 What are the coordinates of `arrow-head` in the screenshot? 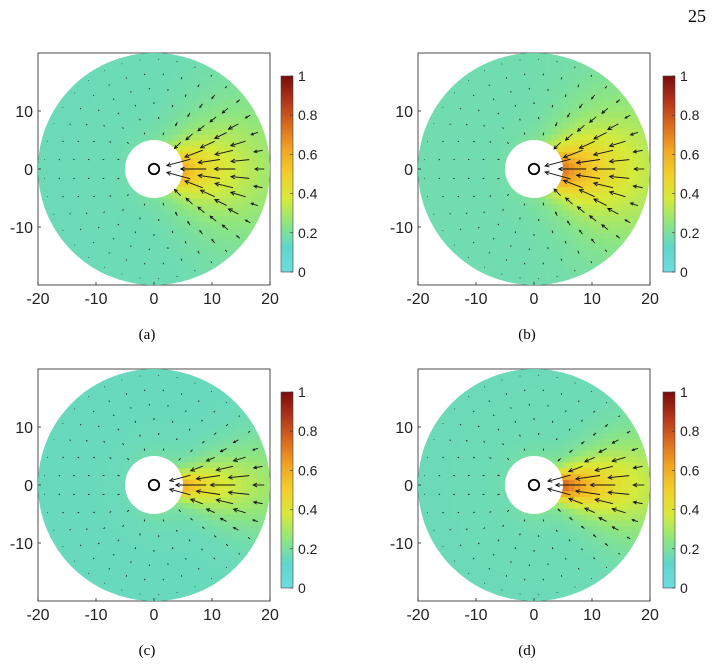 It's located at (233, 161).